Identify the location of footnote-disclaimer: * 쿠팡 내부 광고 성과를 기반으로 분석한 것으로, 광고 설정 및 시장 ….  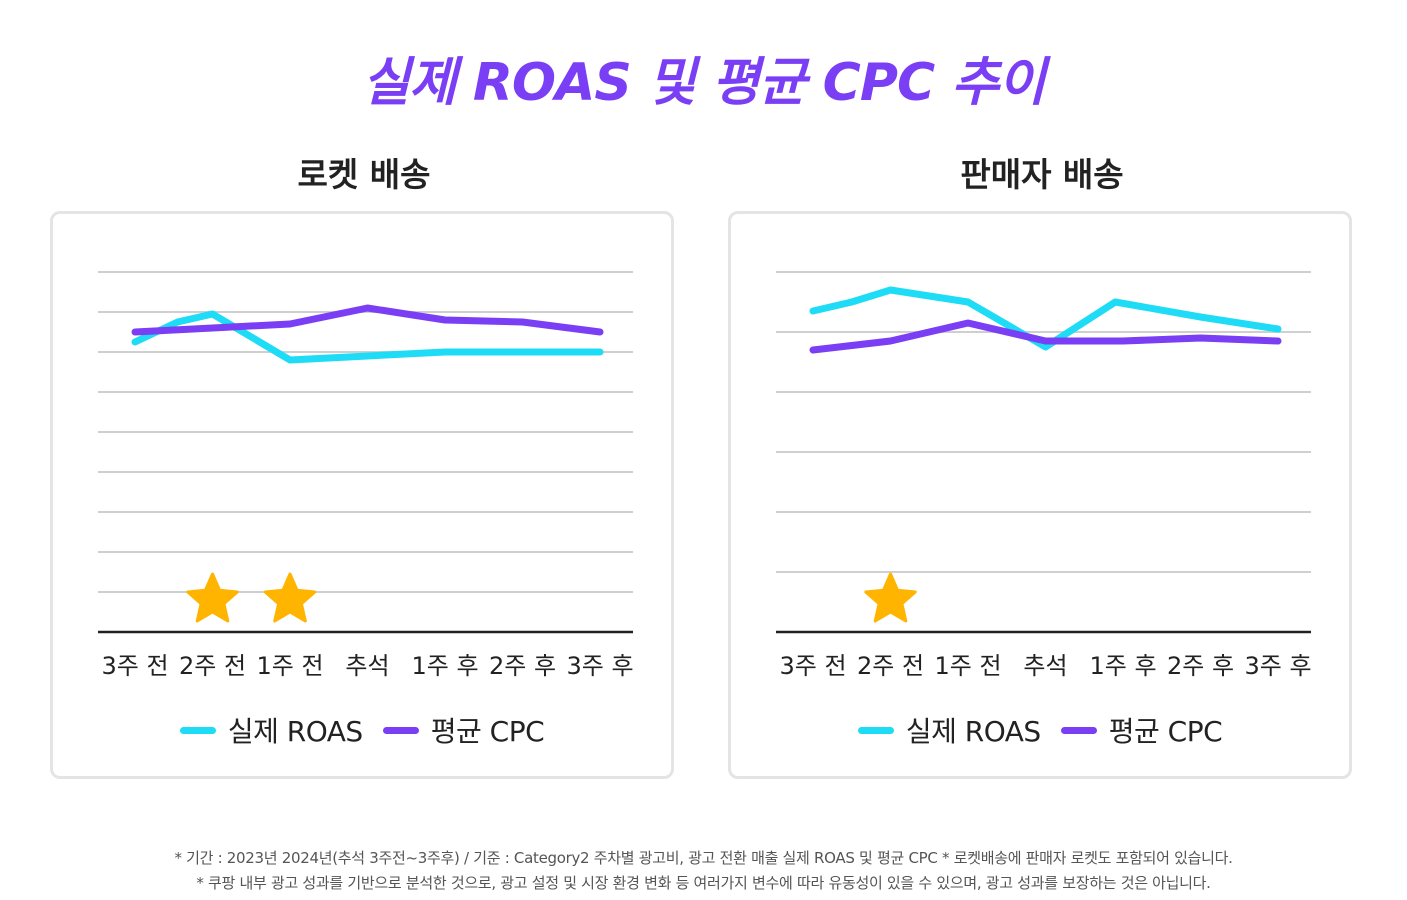
(703, 883).